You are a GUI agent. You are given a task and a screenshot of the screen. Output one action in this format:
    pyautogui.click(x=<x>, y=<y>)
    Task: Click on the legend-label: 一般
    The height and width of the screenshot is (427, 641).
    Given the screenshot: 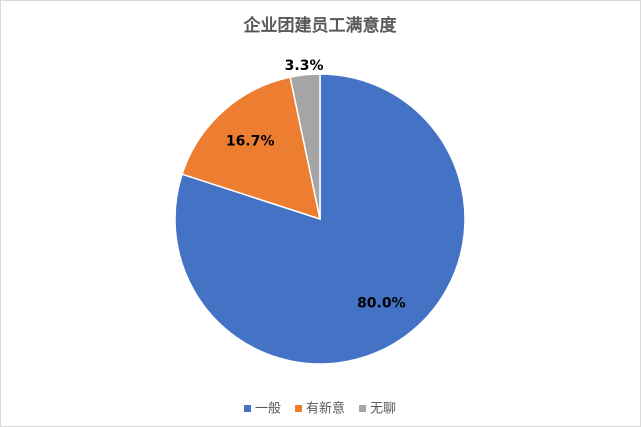 What is the action you would take?
    pyautogui.click(x=268, y=409)
    